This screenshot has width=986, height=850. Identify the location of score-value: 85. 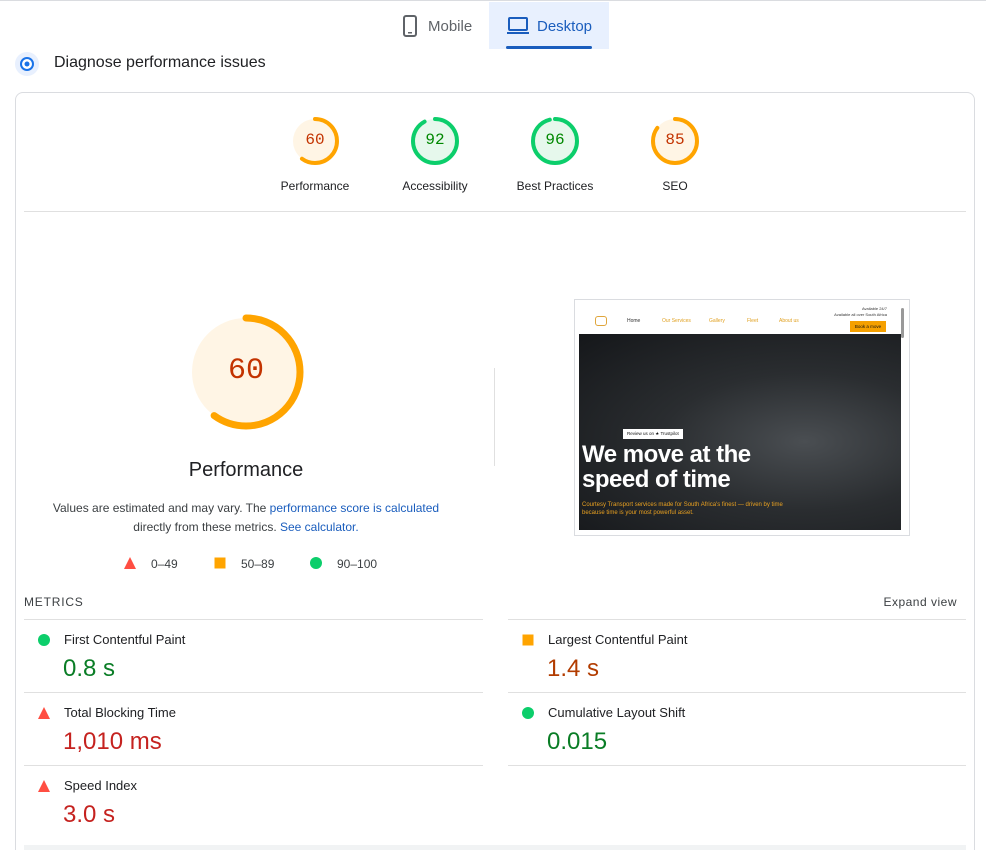
(675, 140).